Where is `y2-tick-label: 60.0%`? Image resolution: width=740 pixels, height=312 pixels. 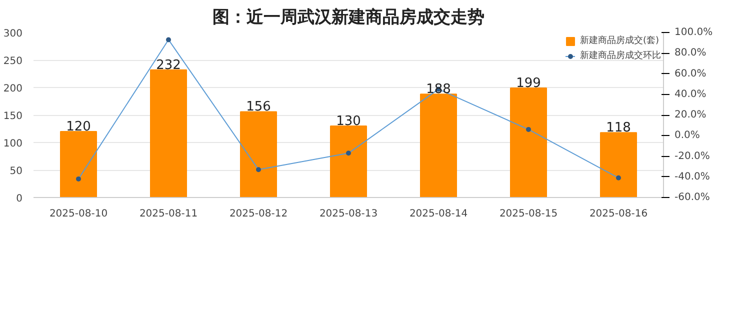
y2-tick-label: 60.0% is located at coordinates (690, 74).